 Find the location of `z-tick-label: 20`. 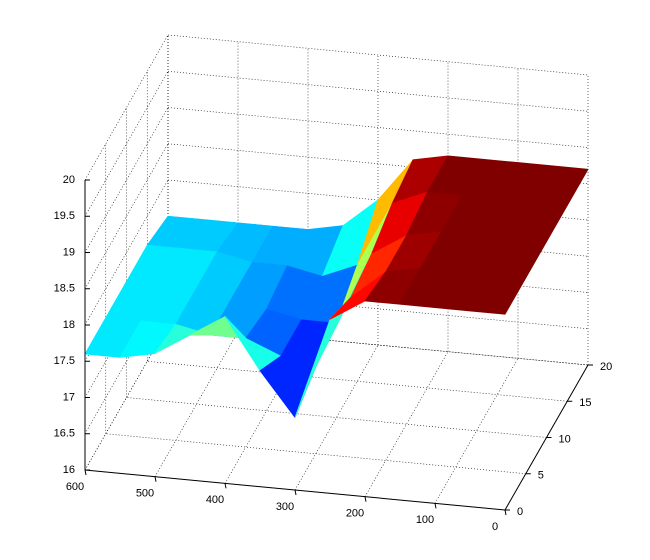

z-tick-label: 20 is located at coordinates (69, 180).